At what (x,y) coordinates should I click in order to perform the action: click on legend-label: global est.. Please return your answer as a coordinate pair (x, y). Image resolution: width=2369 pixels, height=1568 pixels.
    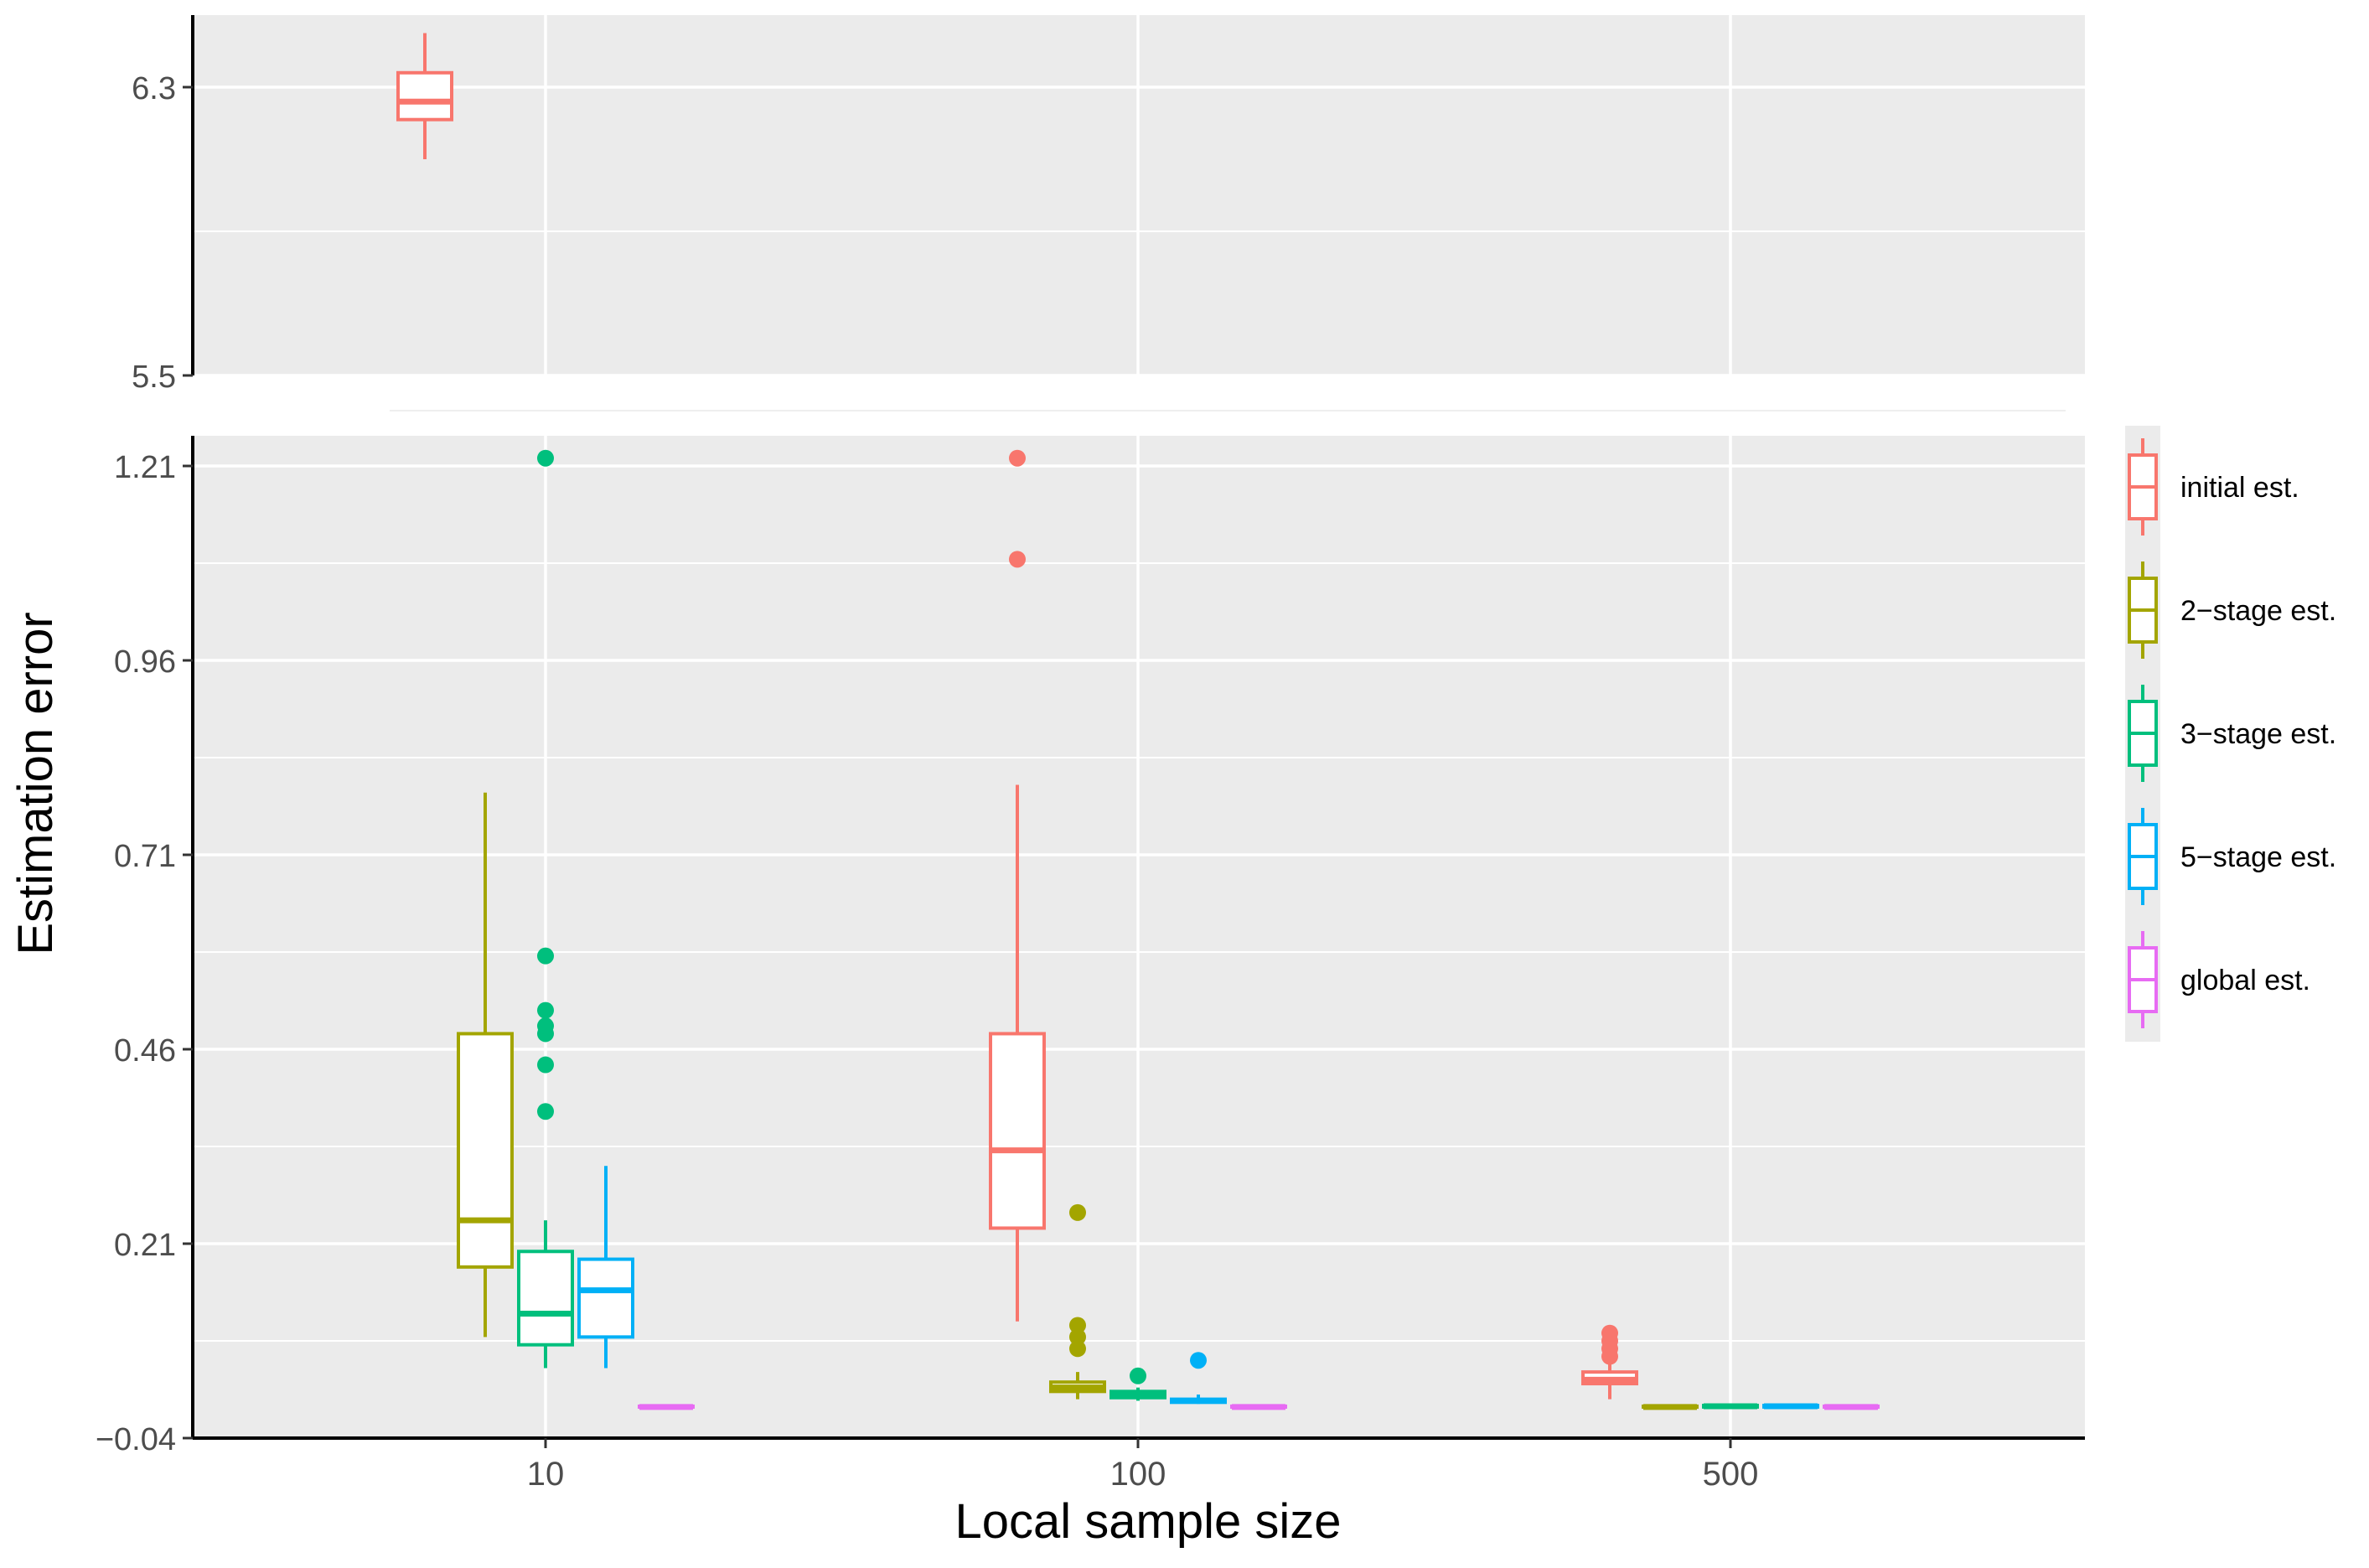
    Looking at the image, I should click on (2245, 981).